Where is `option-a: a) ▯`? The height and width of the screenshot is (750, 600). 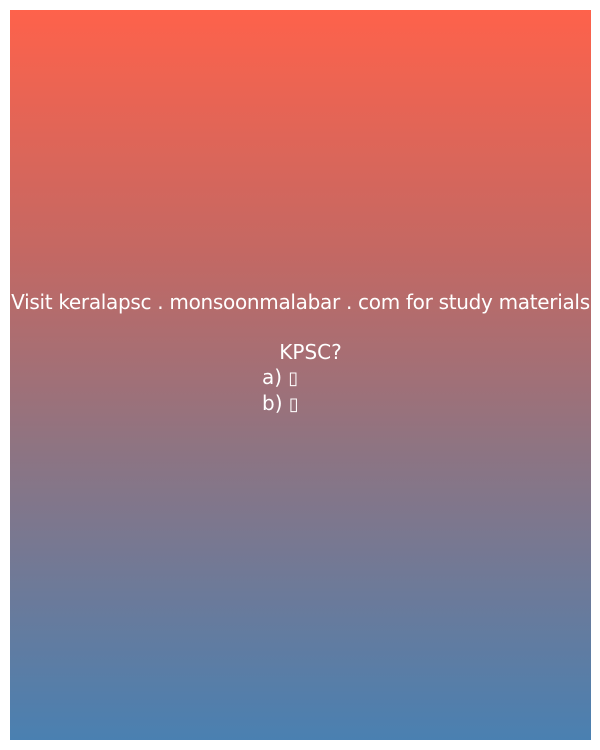
option-a: a) ▯ is located at coordinates (300, 378).